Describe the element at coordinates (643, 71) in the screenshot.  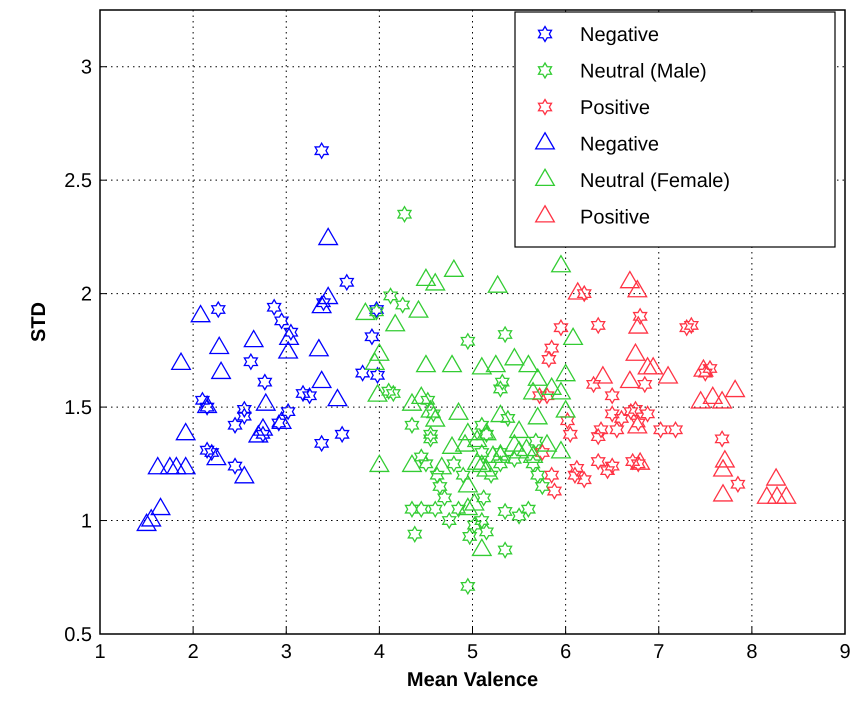
I see `legend-label: Neutral (Male)` at that location.